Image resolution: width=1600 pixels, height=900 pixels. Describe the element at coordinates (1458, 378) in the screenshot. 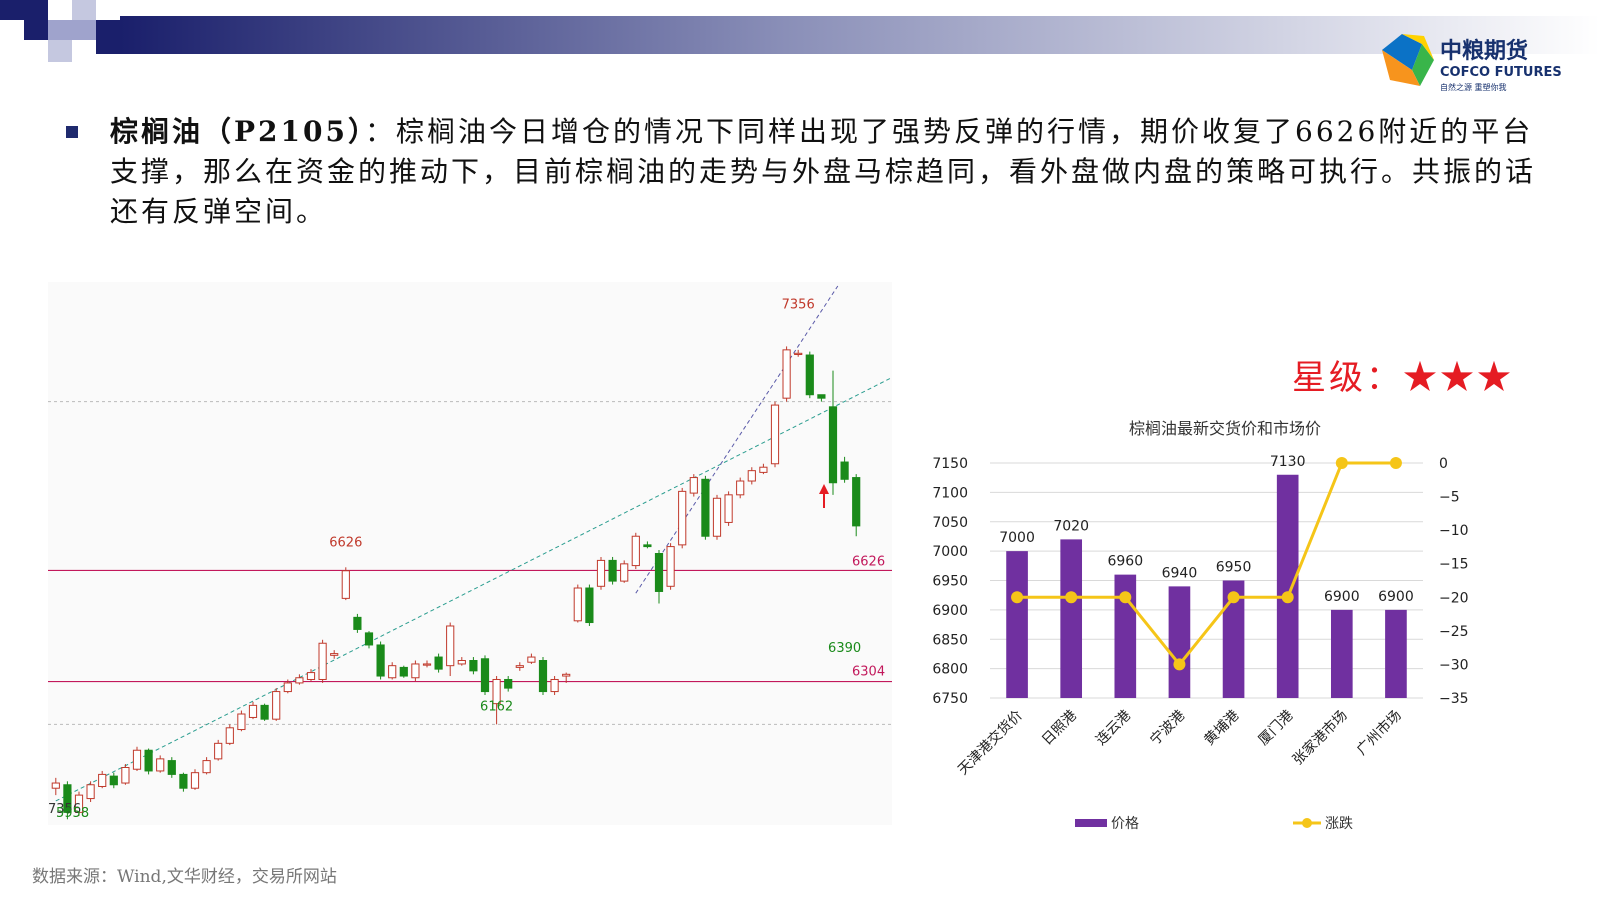

I see `rating-stars: ★★★` at that location.